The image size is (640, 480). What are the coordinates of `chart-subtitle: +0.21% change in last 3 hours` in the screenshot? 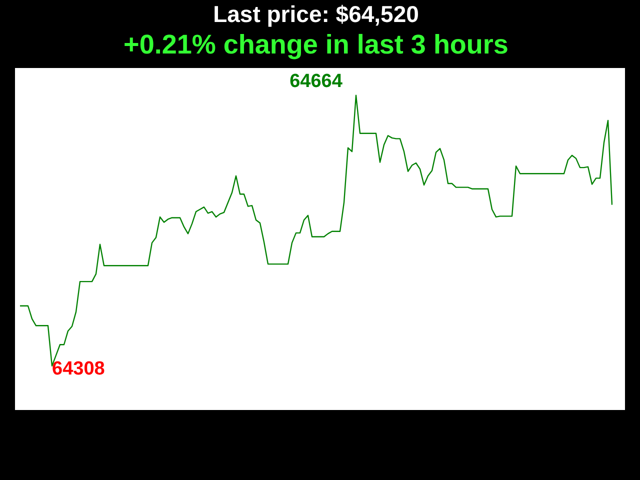 It's located at (316, 44).